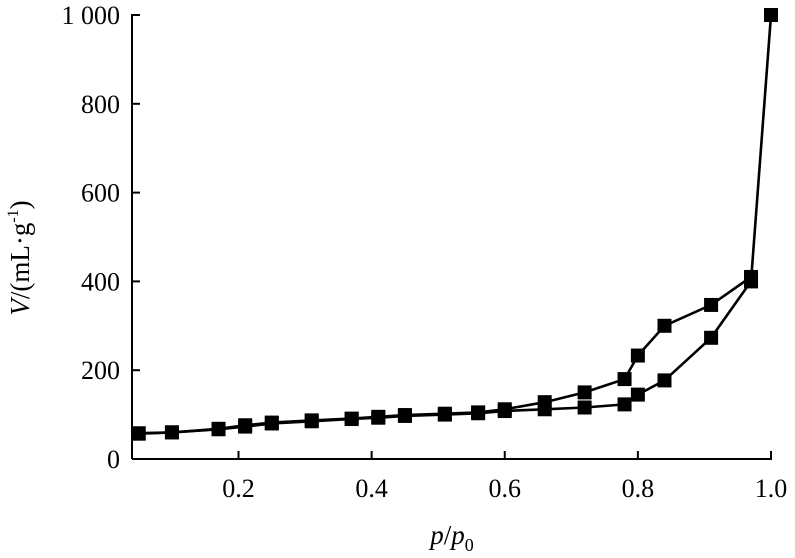 The height and width of the screenshot is (558, 795). Describe the element at coordinates (100, 370) in the screenshot. I see `y-tick-label: 200` at that location.